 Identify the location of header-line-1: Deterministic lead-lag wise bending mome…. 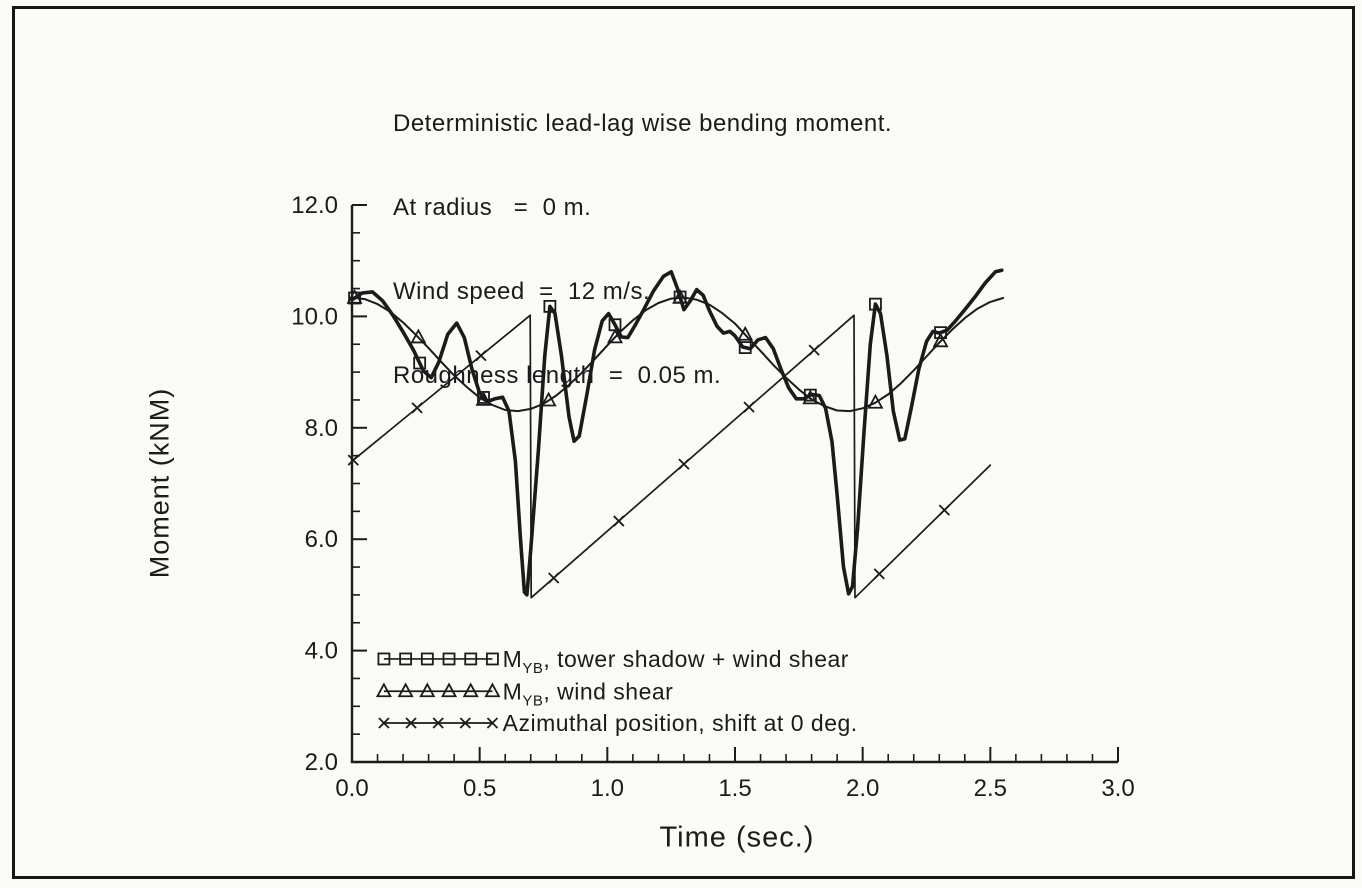
(643, 123).